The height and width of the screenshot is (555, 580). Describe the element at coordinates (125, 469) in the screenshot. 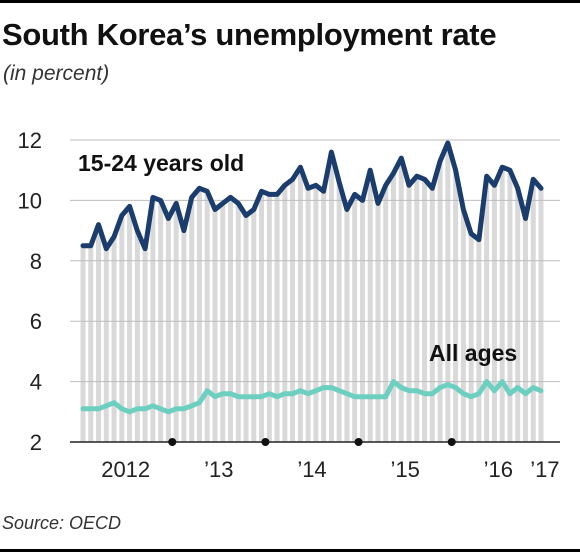

I see `x-tick-label: 2012` at that location.